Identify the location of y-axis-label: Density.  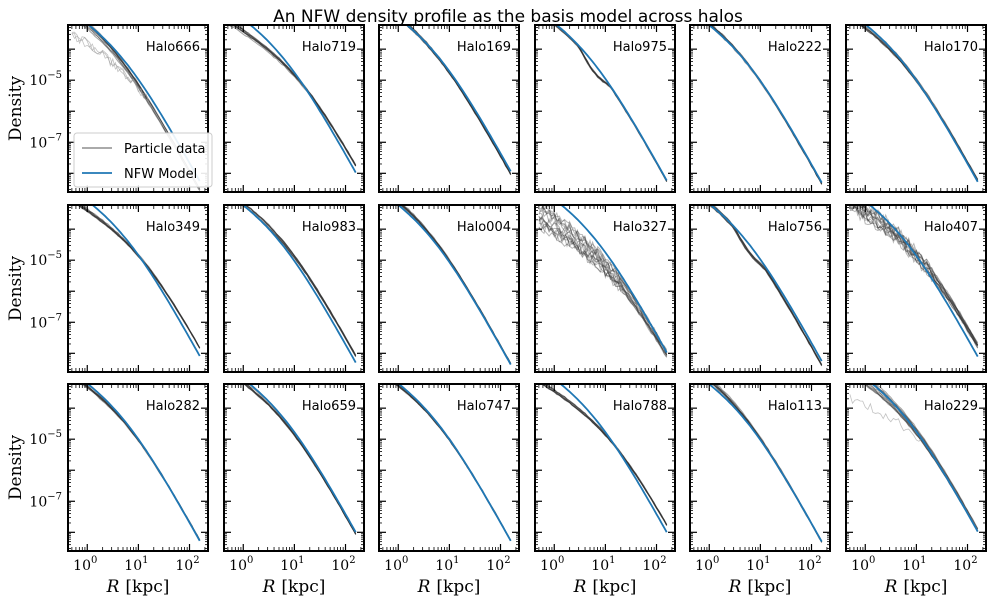
(16, 288).